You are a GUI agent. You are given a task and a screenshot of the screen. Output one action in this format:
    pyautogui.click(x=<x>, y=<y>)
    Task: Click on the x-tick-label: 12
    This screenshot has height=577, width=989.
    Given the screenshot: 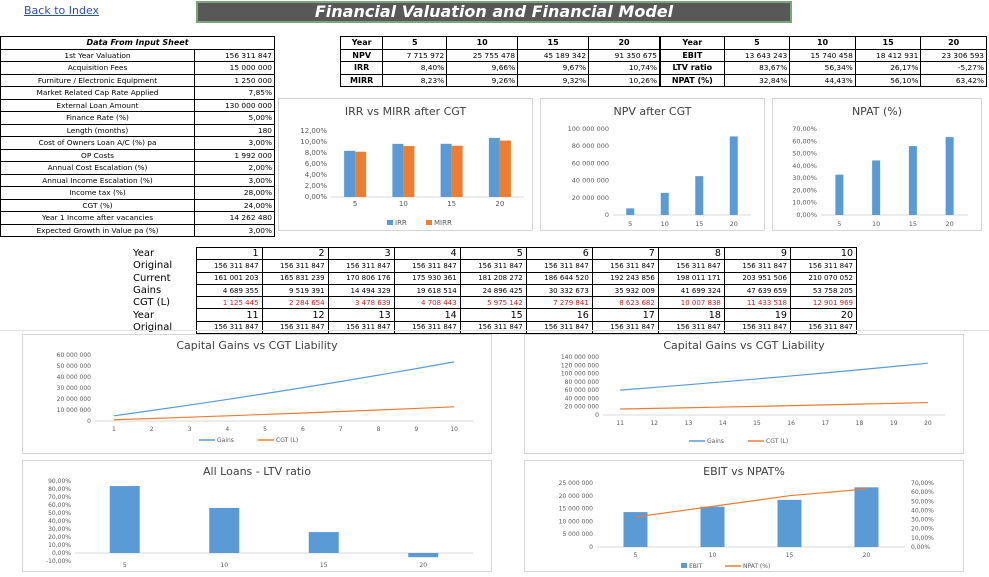 What is the action you would take?
    pyautogui.click(x=654, y=423)
    